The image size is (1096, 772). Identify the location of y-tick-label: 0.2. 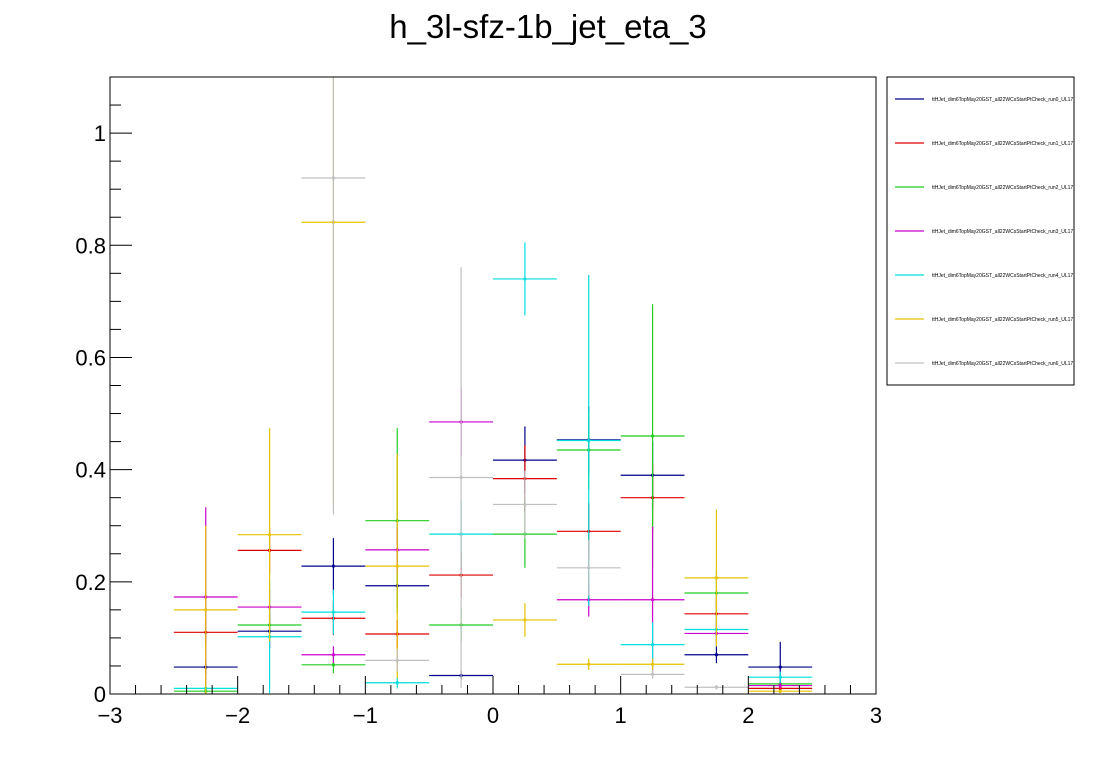
(90, 582).